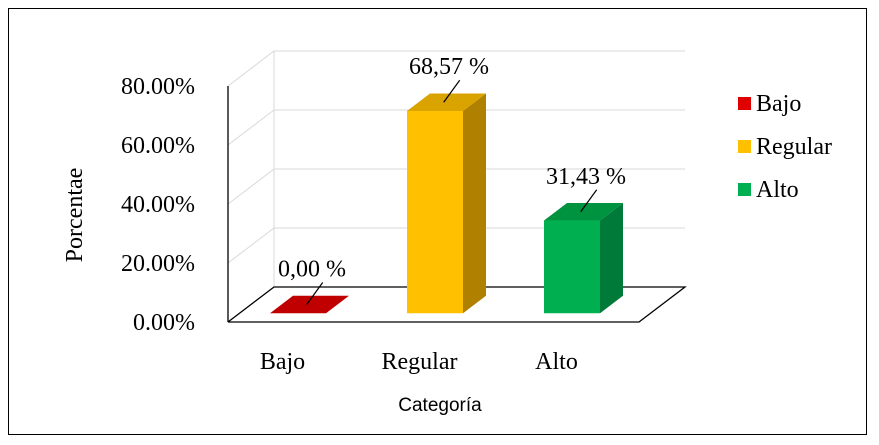 The width and height of the screenshot is (879, 445). Describe the element at coordinates (282, 362) in the screenshot. I see `x-tick-label: Bajo` at that location.